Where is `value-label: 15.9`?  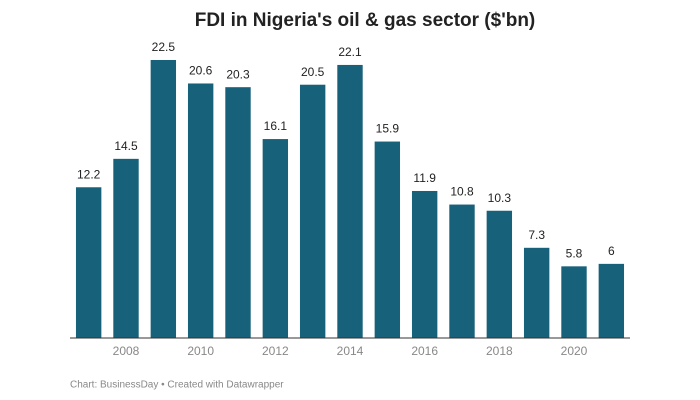 value-label: 15.9 is located at coordinates (388, 129).